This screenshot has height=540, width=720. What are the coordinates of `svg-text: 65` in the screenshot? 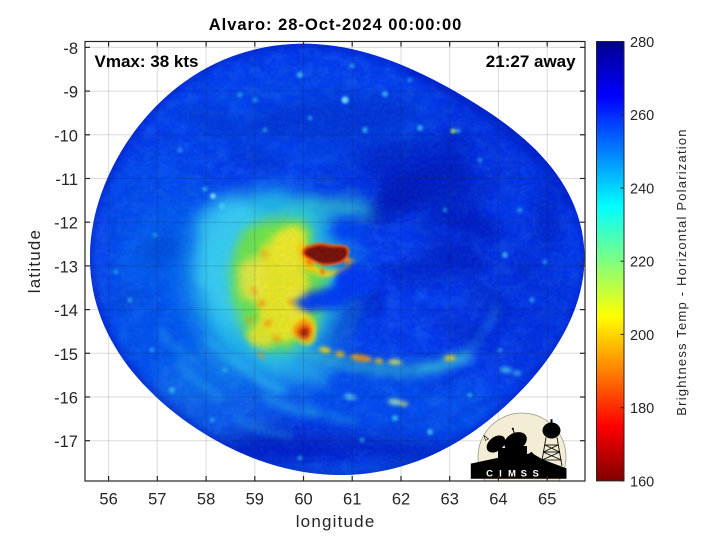 It's located at (547, 500).